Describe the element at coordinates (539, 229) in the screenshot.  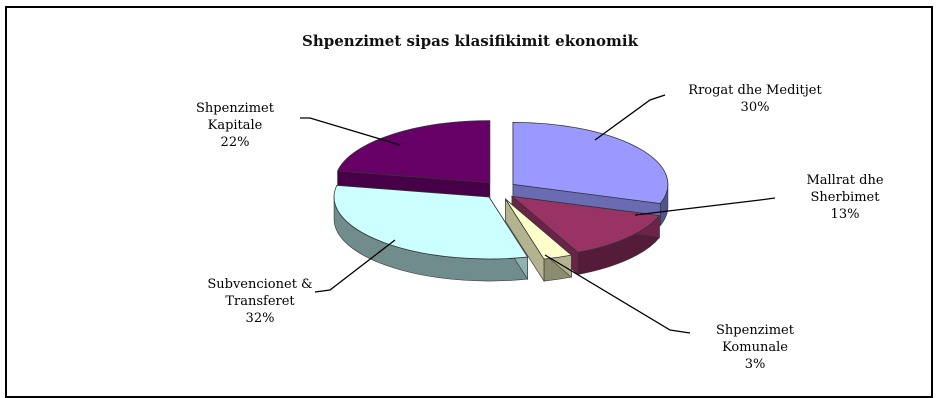
I see `slice-komunale` at that location.